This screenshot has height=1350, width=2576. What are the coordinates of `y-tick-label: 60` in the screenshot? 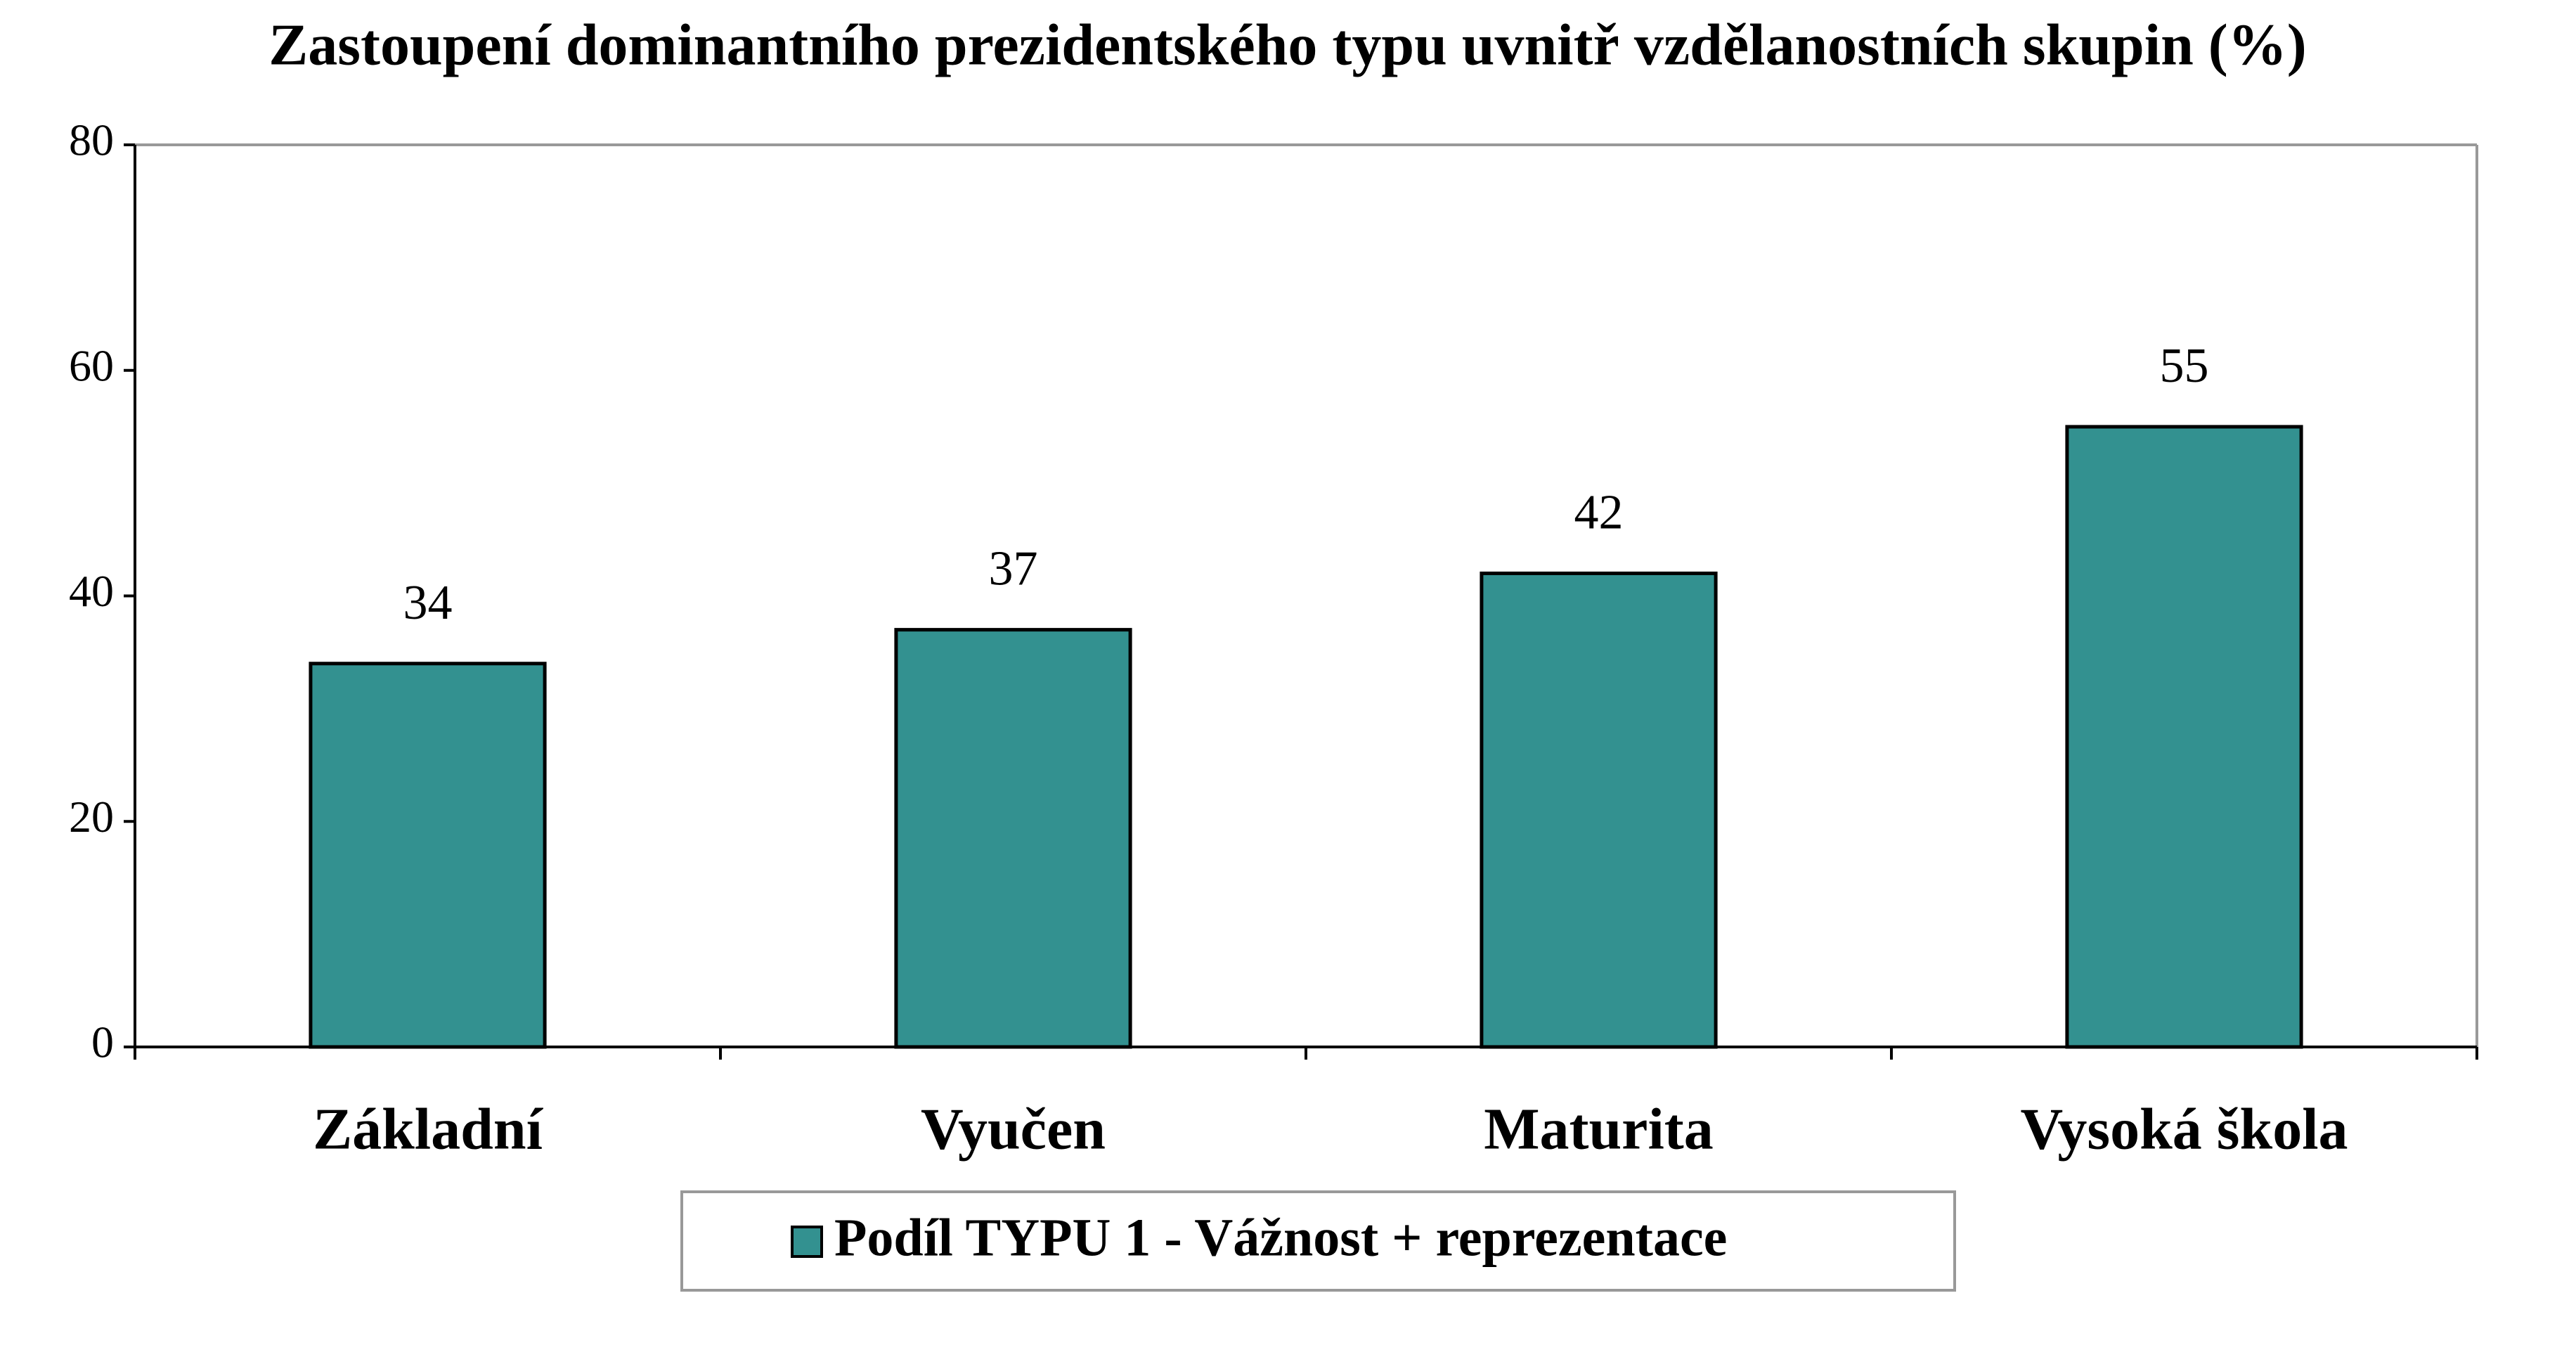 It's located at (91, 365).